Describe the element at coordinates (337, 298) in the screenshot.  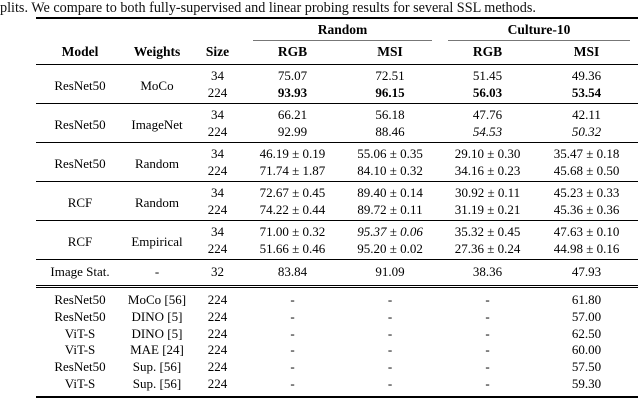
I see `table-row: ResNet50 MoCo [56] 224 - - - 61.80` at that location.